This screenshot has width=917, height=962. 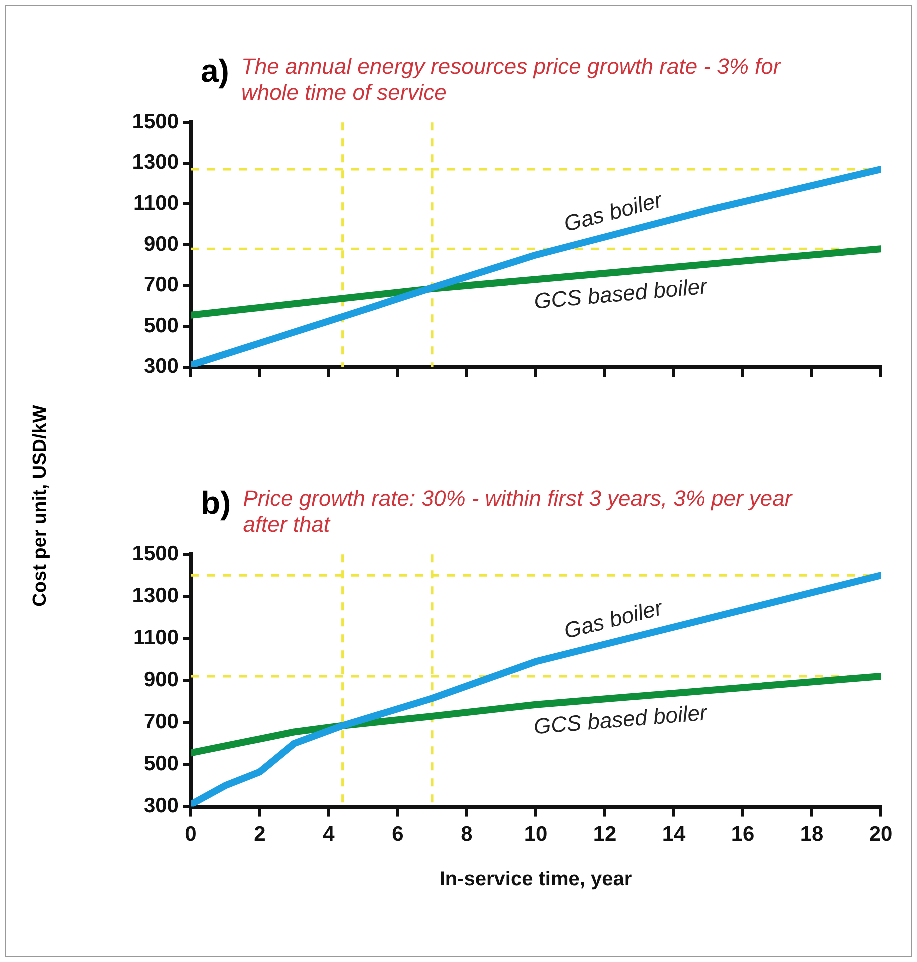 I want to click on y-axis-title: Cost per unit, USD/kW, so click(x=41, y=506).